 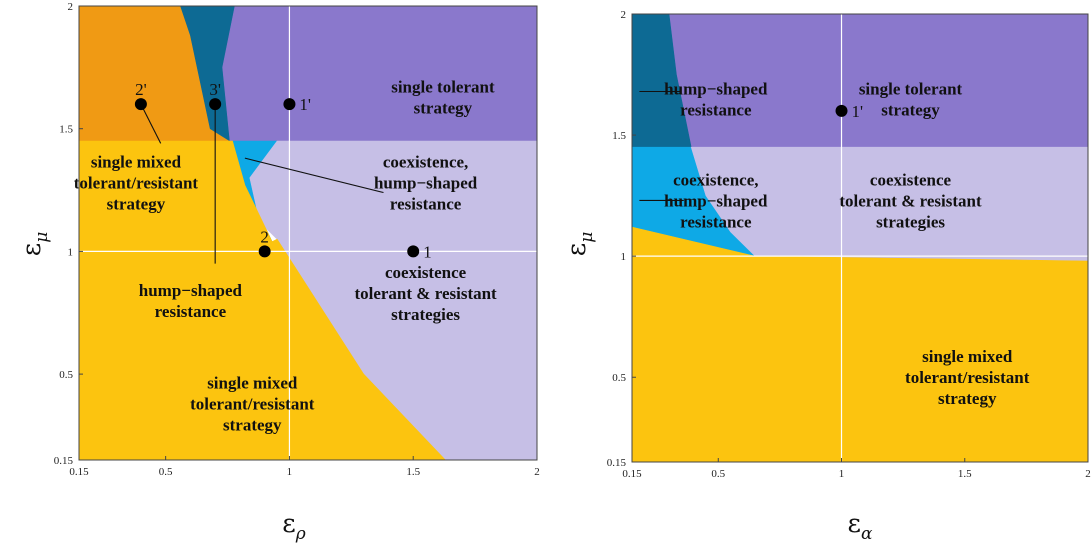 I want to click on right-point-label: 1', so click(x=858, y=111).